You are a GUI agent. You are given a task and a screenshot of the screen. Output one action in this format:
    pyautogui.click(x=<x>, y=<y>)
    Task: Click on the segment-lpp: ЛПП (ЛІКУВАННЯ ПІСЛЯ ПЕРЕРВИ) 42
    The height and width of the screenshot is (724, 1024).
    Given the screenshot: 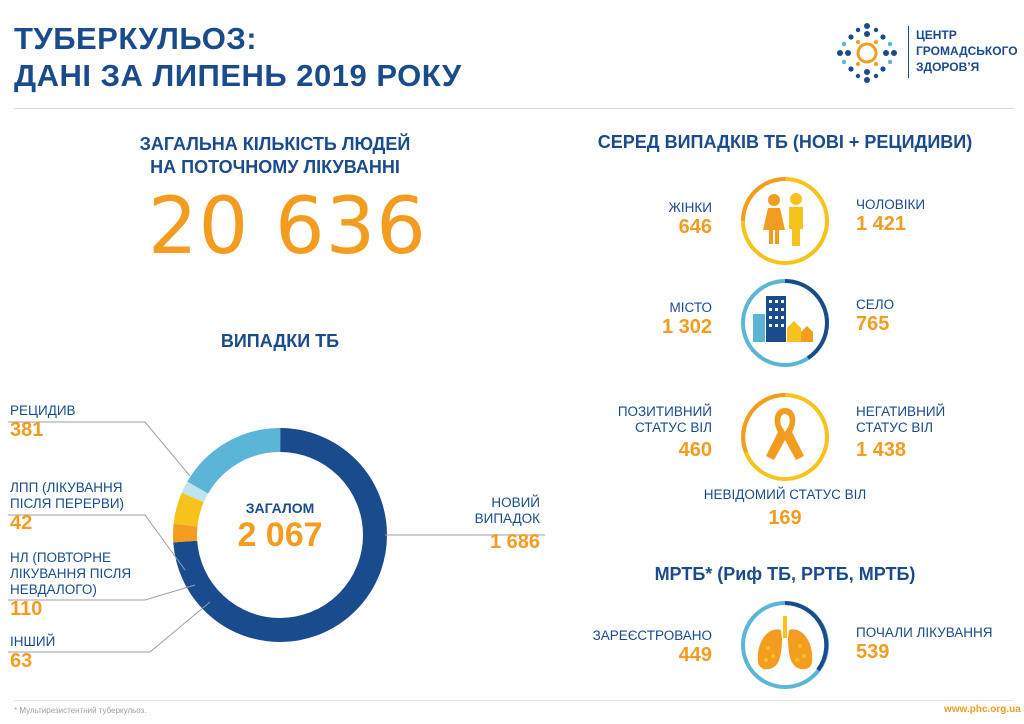 What is the action you would take?
    pyautogui.click(x=67, y=507)
    